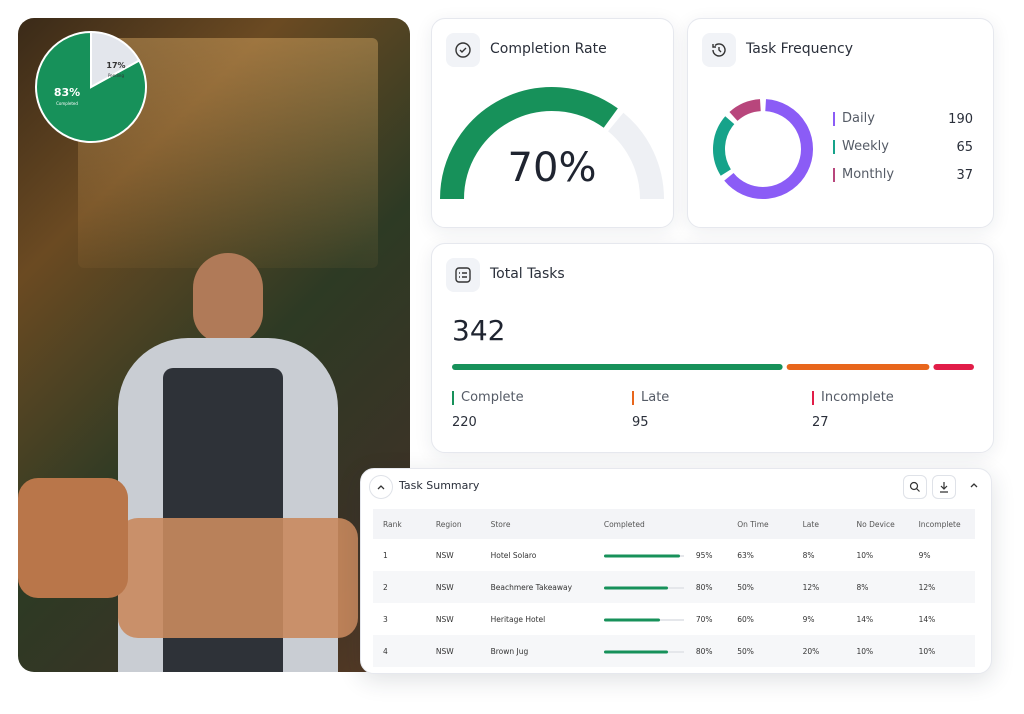 Image resolution: width=1024 pixels, height=714 pixels. I want to click on legend-value: 95, so click(640, 422).